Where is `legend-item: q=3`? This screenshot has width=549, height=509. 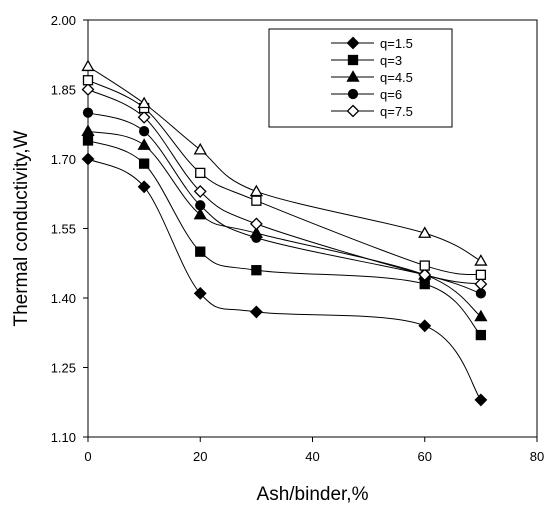
legend-item: q=3 is located at coordinates (366, 60).